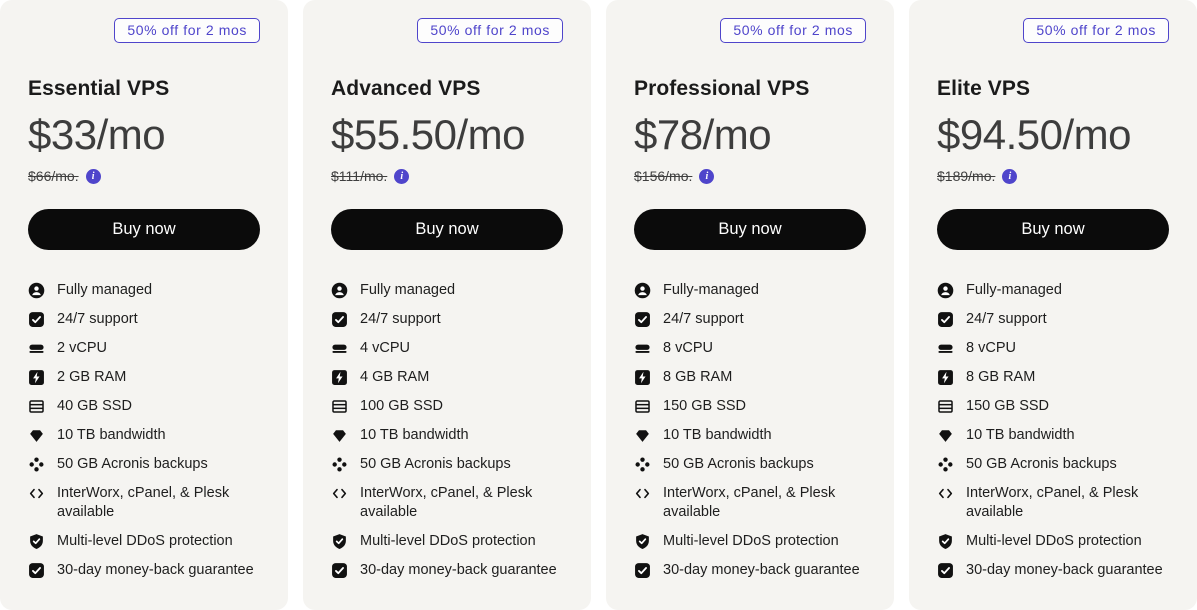 This screenshot has height=610, width=1197. Describe the element at coordinates (1008, 406) in the screenshot. I see `feature-label: 150 GB SSD` at that location.